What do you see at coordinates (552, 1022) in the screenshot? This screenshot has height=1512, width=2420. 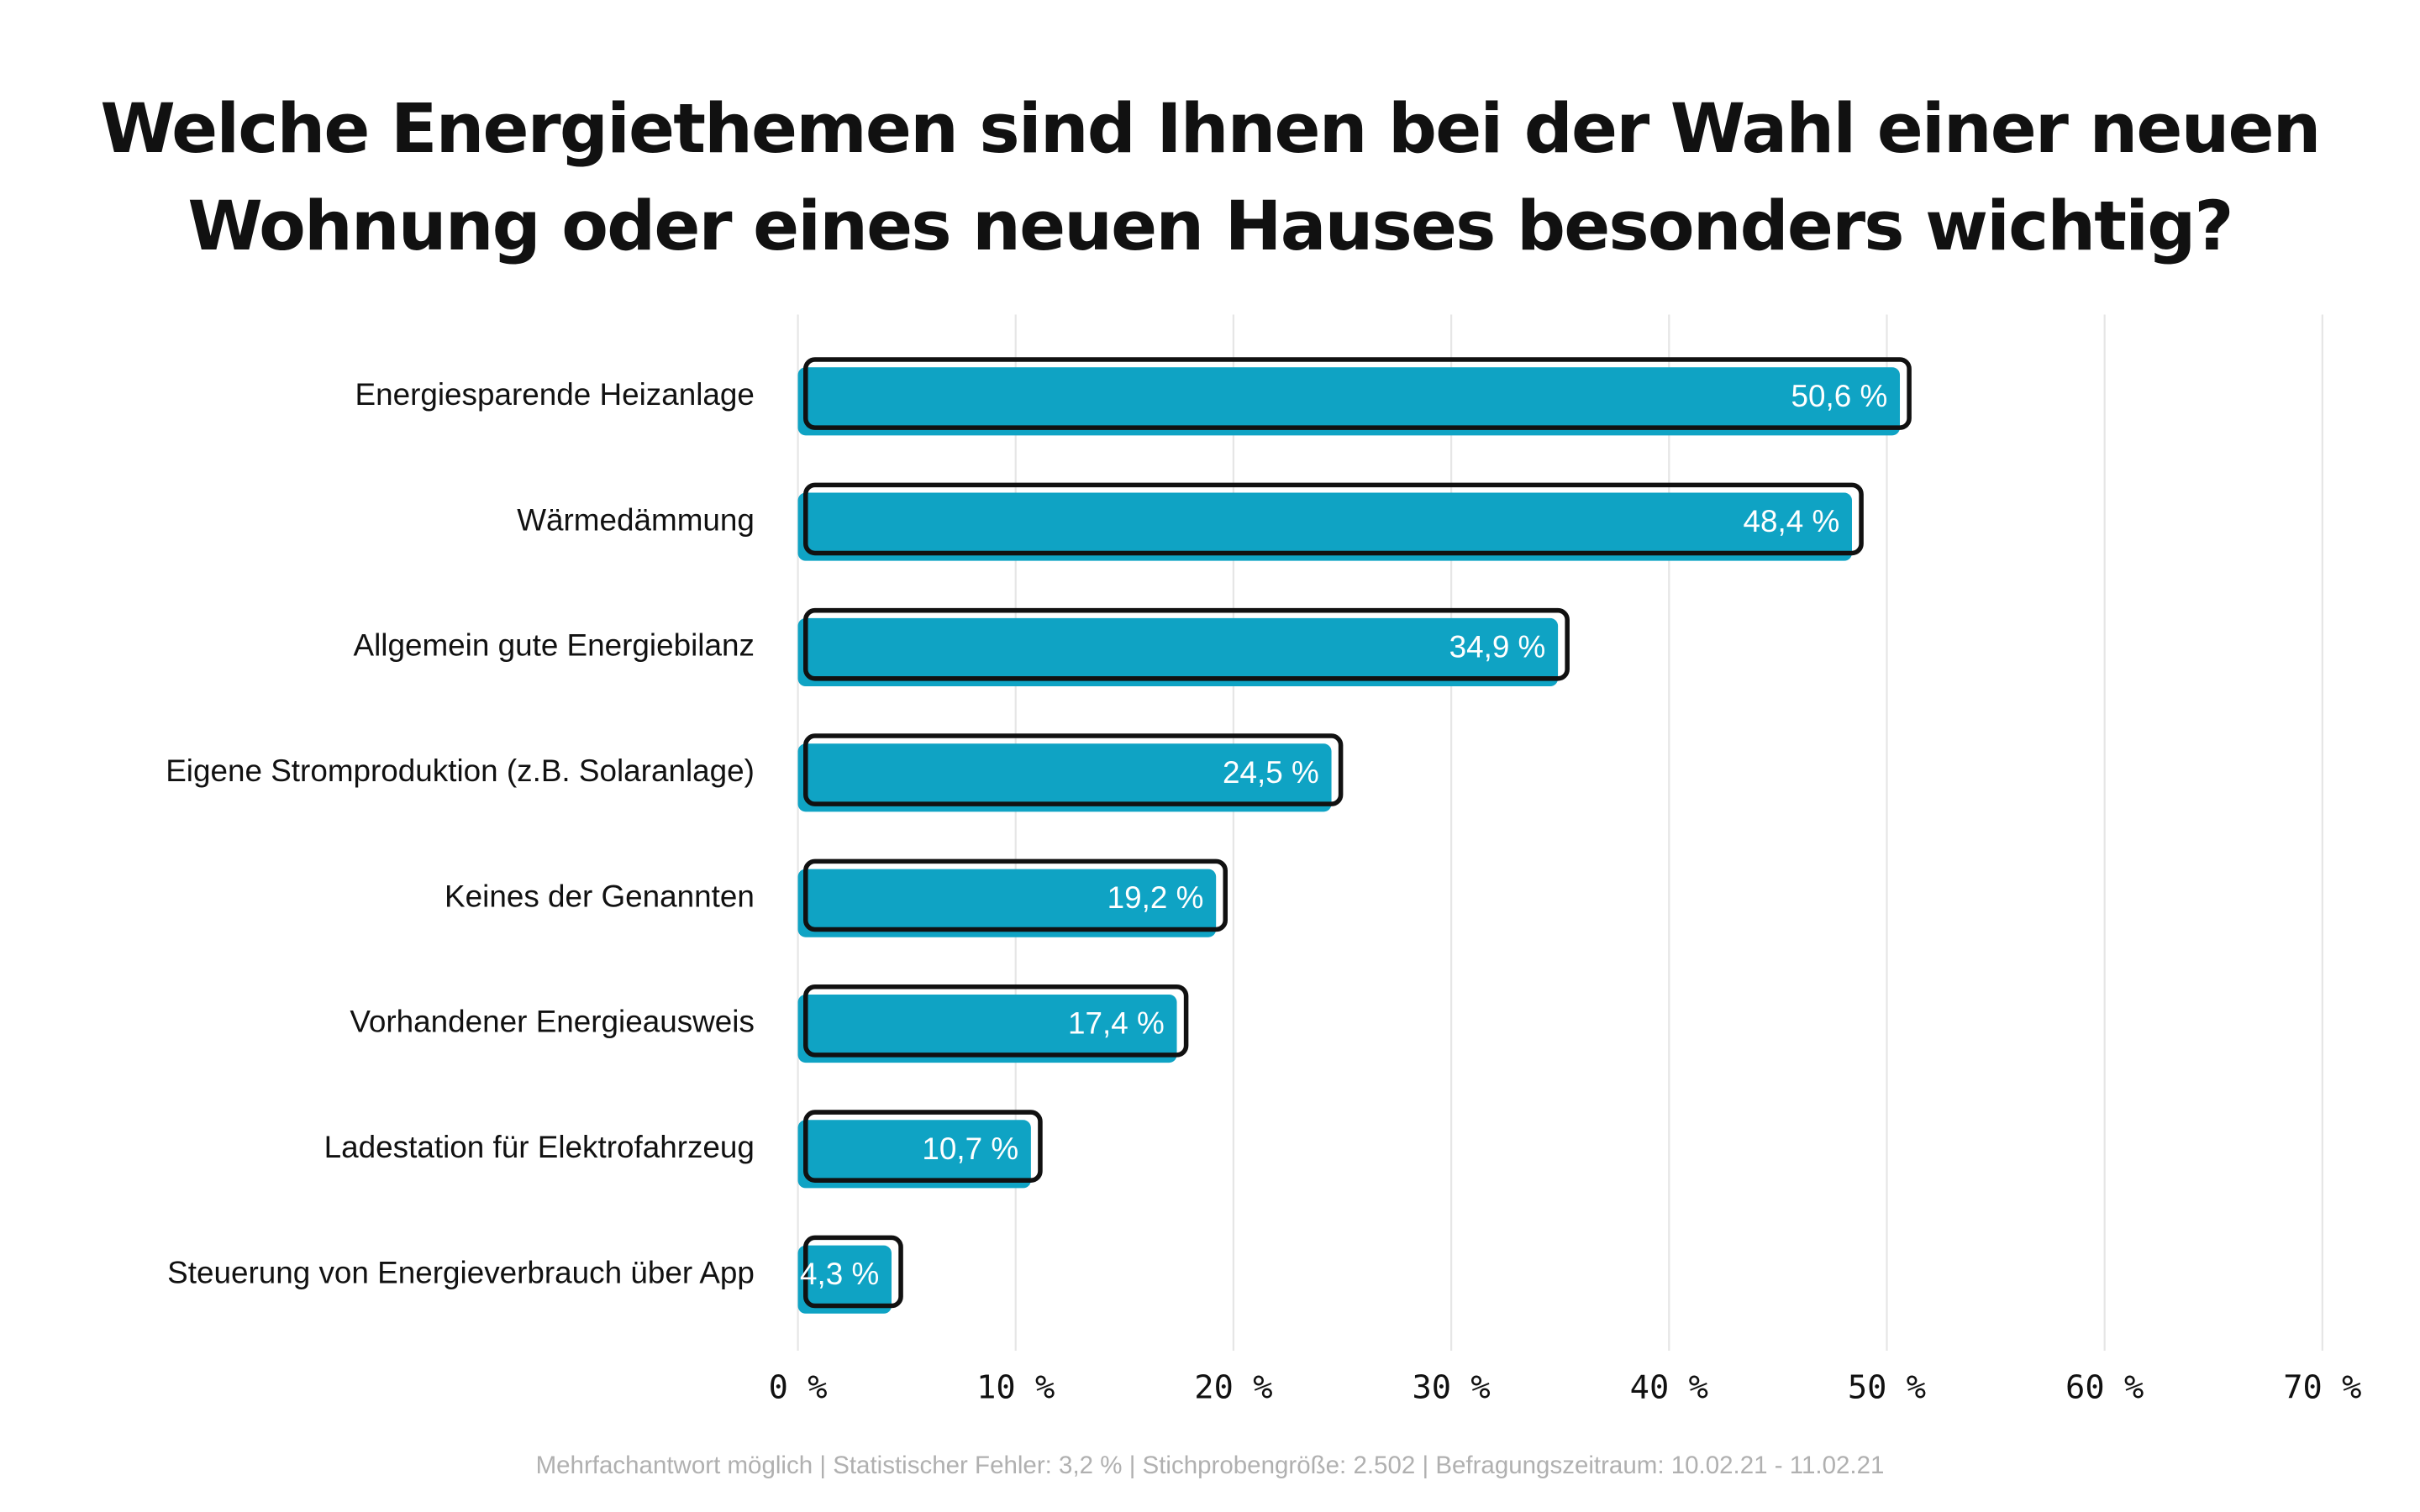 I see `y-tick-label: Vorhandener Energieausweis` at bounding box center [552, 1022].